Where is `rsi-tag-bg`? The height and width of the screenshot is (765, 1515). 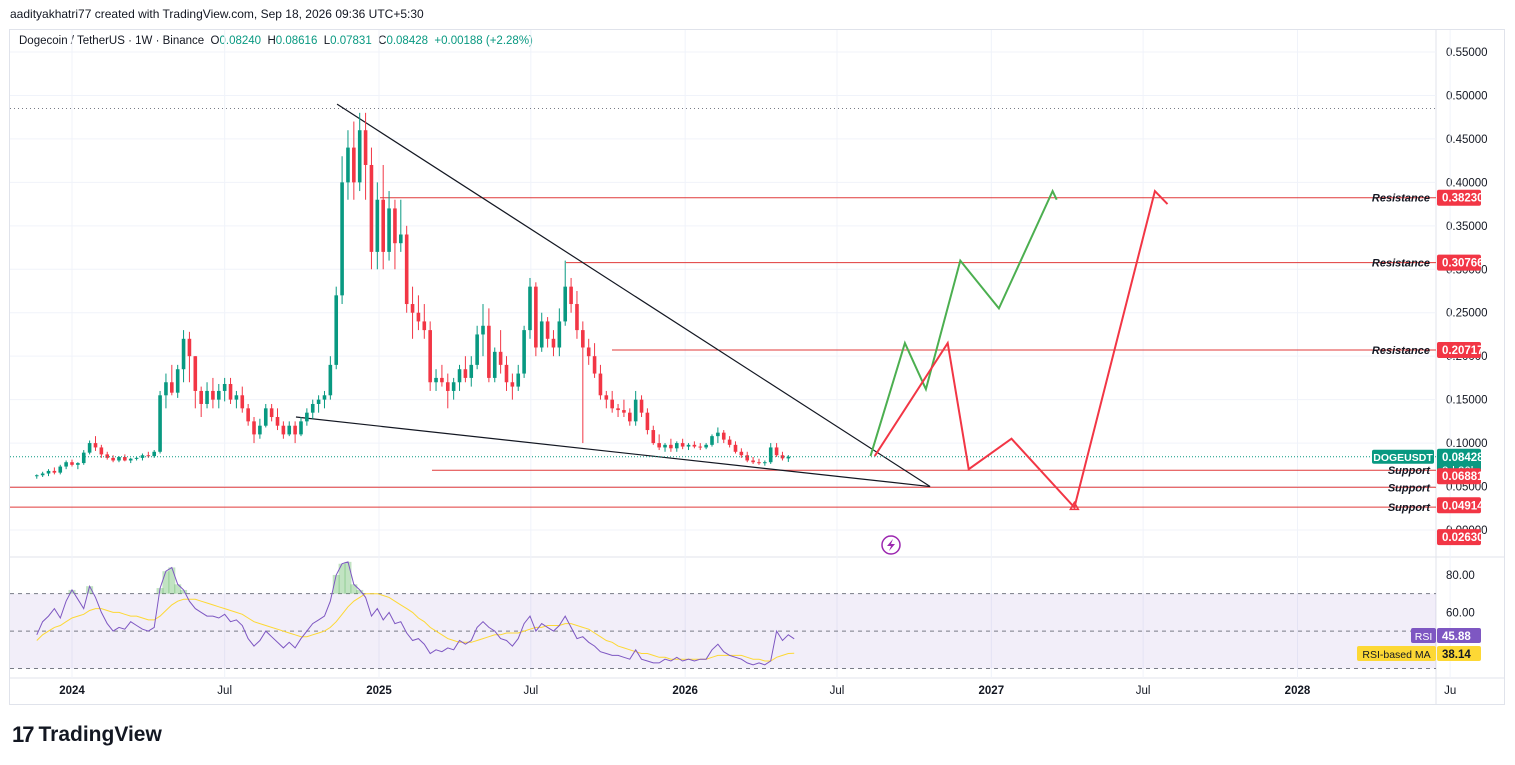
rsi-tag-bg is located at coordinates (1423, 635).